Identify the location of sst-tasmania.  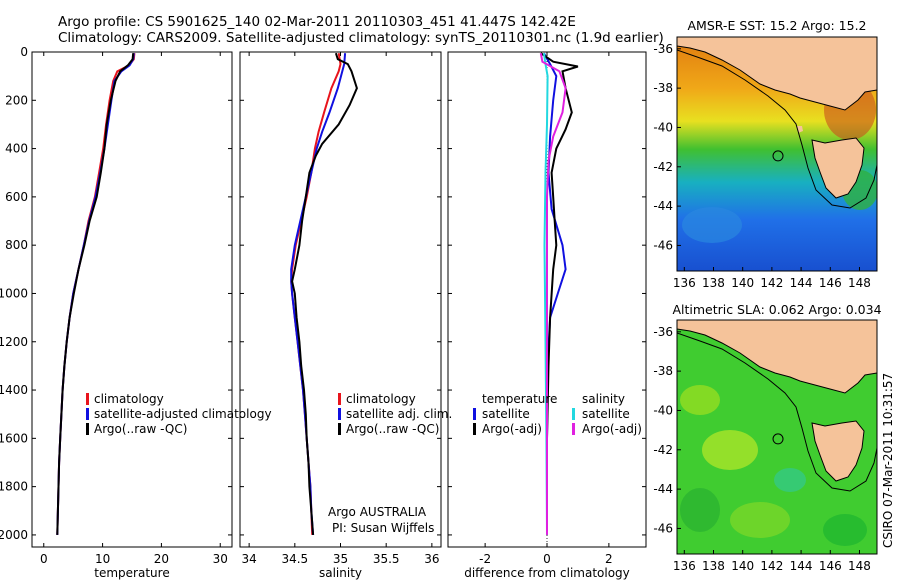
(838, 168).